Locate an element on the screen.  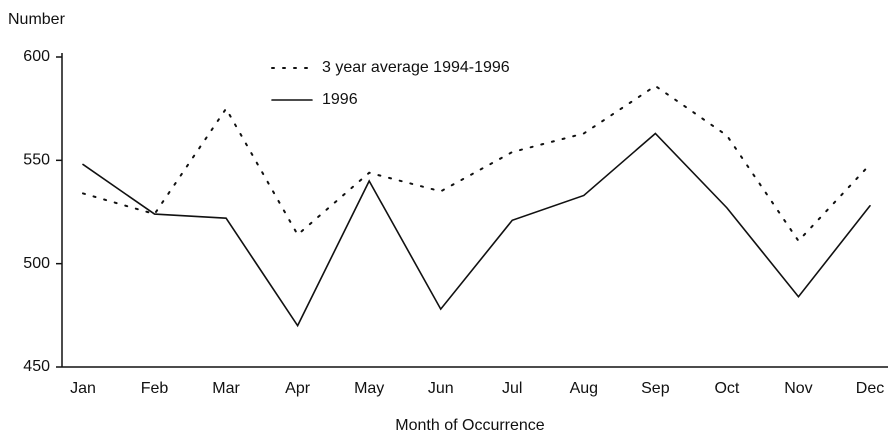
y-tick-label: 600 is located at coordinates (36, 56).